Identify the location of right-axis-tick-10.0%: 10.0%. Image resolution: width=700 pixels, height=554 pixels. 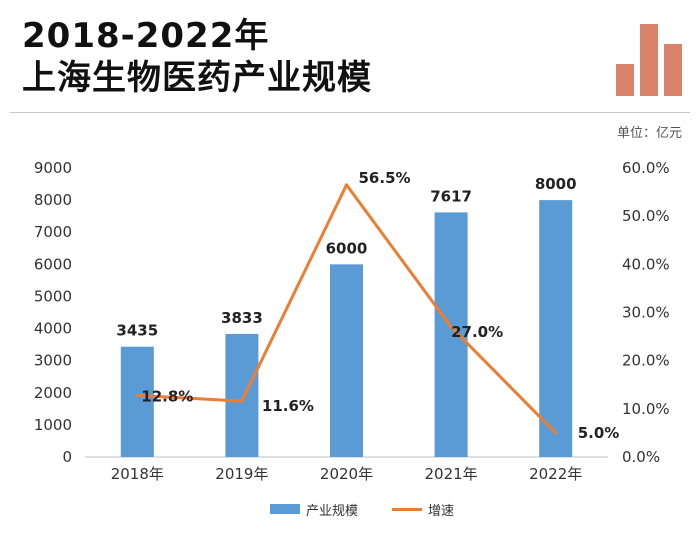
(646, 409).